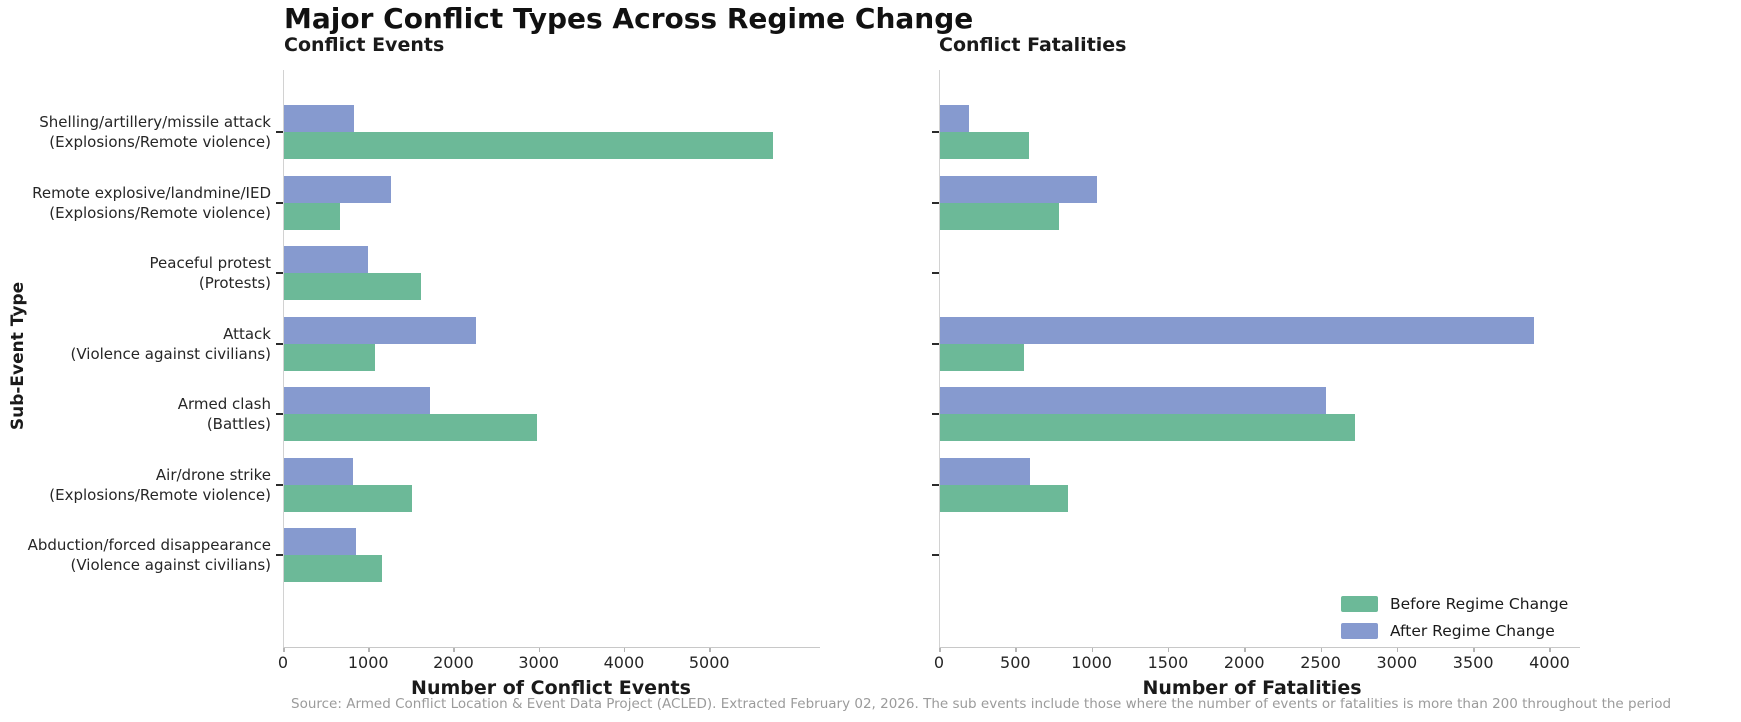  What do you see at coordinates (247, 333) in the screenshot?
I see `category-label-main: Attack` at bounding box center [247, 333].